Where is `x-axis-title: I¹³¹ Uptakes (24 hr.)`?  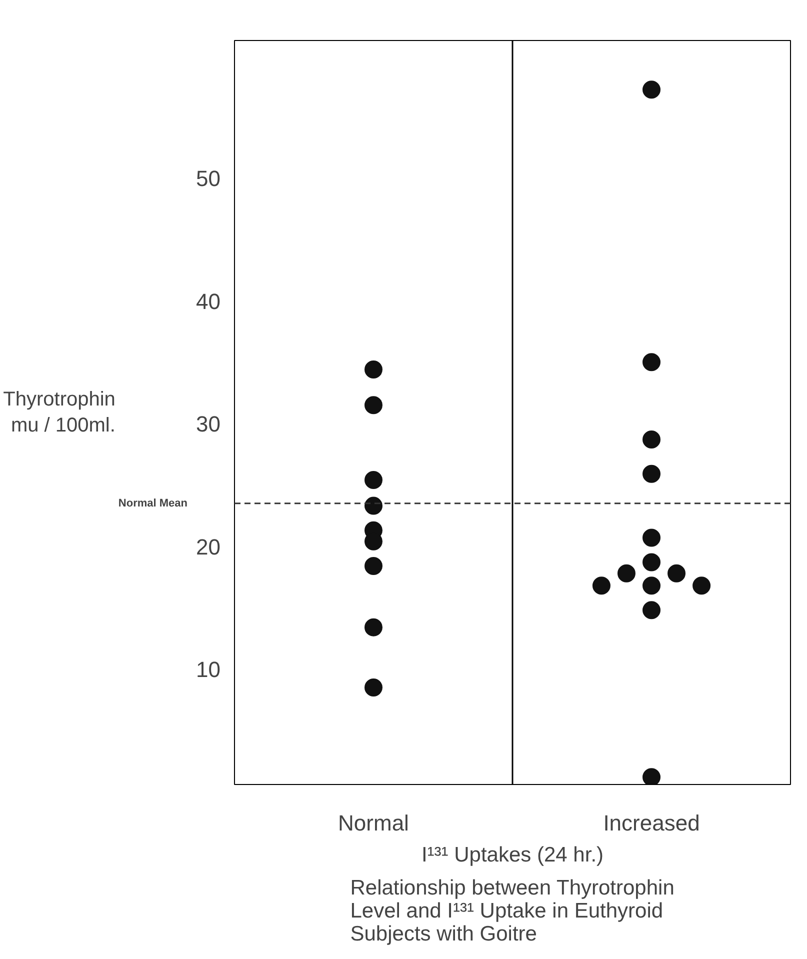 x-axis-title: I¹³¹ Uptakes (24 hr.) is located at coordinates (512, 855).